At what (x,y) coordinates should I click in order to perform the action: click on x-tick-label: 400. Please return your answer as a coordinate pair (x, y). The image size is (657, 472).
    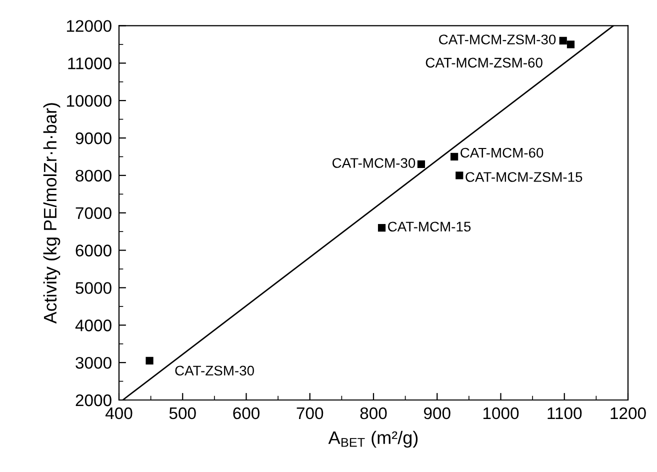
    Looking at the image, I should click on (118, 413).